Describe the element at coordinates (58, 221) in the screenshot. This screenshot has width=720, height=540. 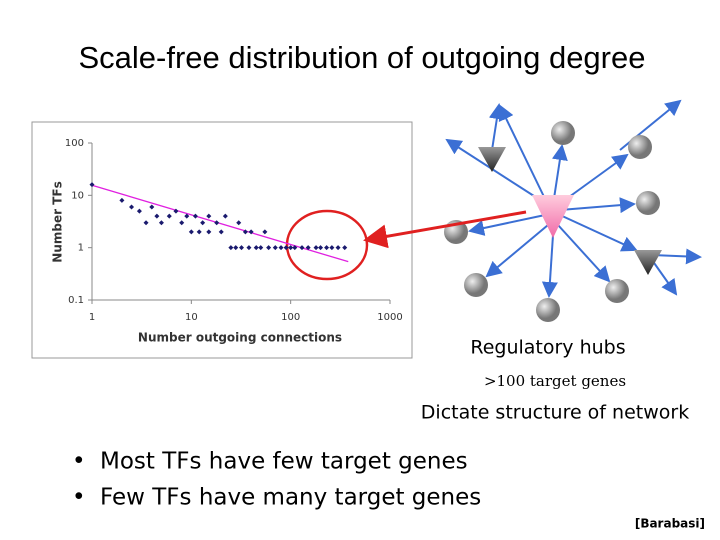
I see `y-axis-label: Number TFs` at that location.